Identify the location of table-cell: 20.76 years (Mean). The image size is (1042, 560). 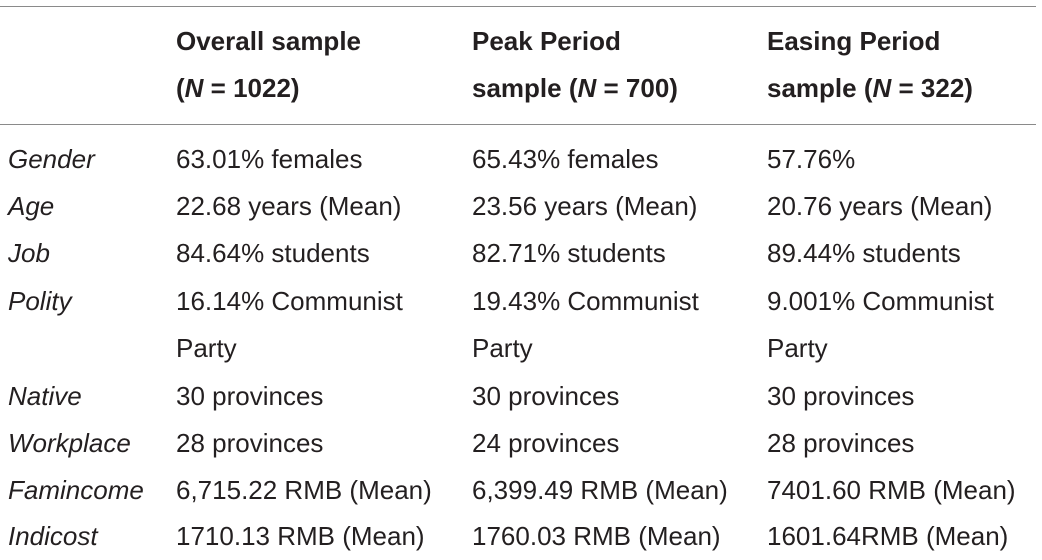
(880, 206).